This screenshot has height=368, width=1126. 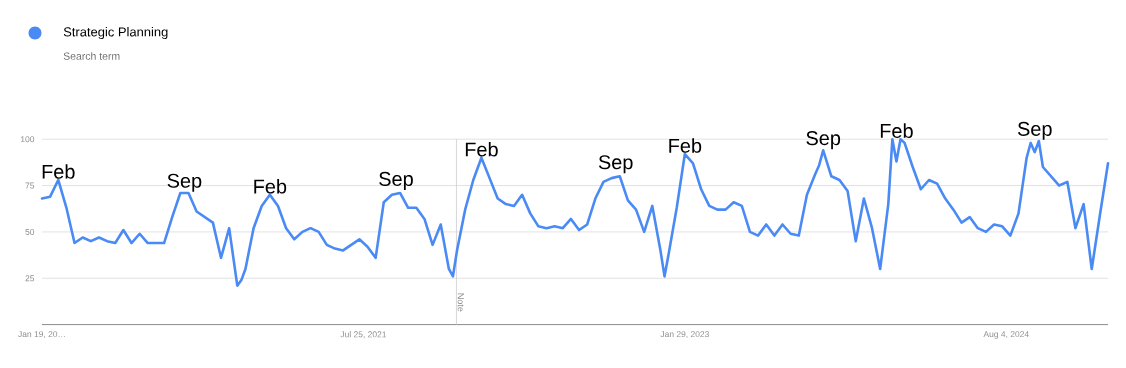 What do you see at coordinates (91, 56) in the screenshot?
I see `chart-subtitle: Search term` at bounding box center [91, 56].